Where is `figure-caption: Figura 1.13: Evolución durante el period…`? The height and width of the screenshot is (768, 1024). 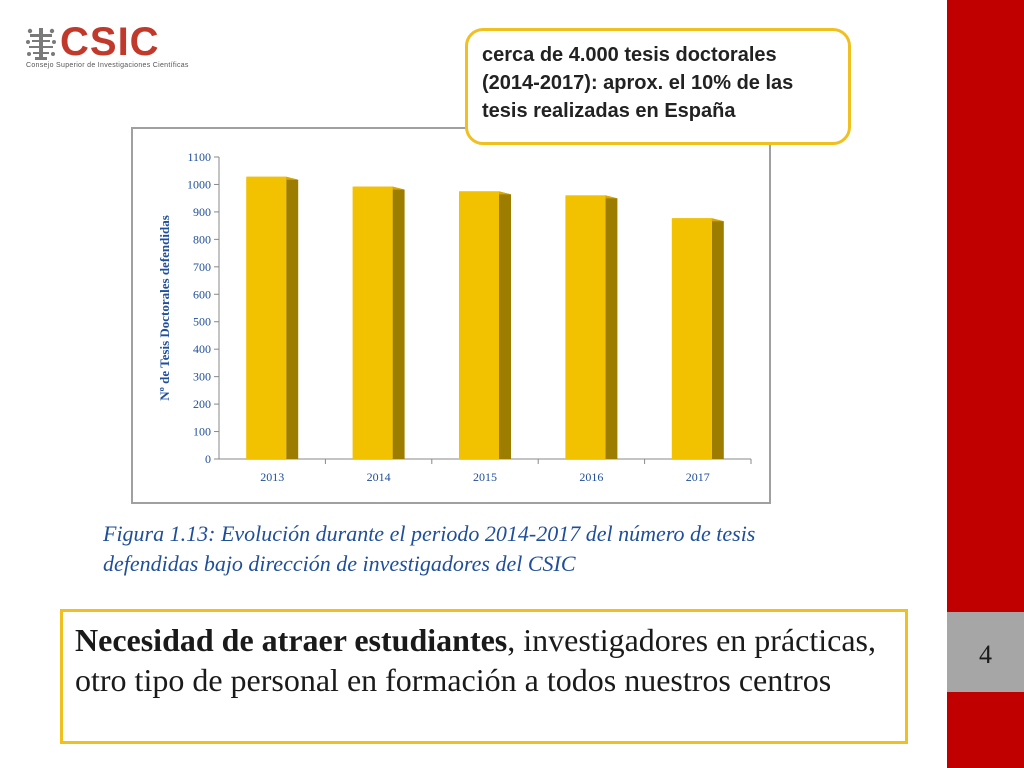 figure-caption: Figura 1.13: Evolución durante el period… is located at coordinates (429, 548).